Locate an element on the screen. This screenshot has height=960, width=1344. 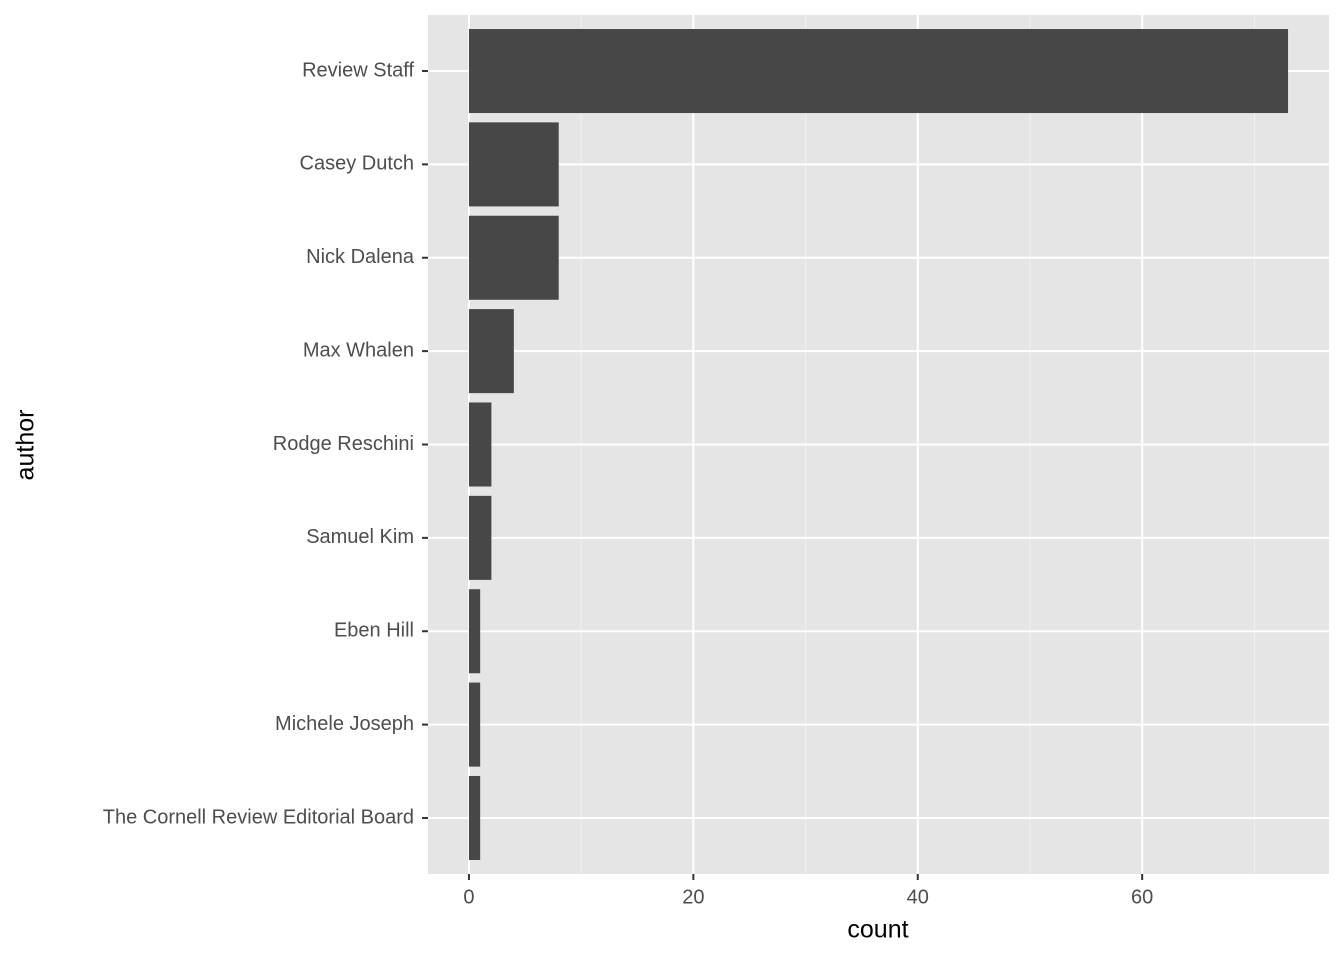
x-tick-label: 0 is located at coordinates (468, 897).